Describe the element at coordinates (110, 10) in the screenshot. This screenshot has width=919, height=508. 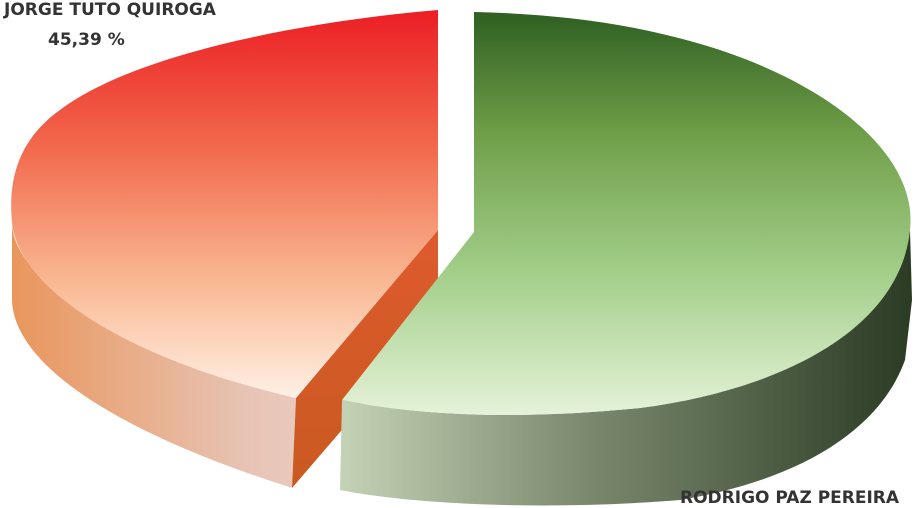
I see `data-label-quiroga-name: JORGE TUTO QUIROGA` at that location.